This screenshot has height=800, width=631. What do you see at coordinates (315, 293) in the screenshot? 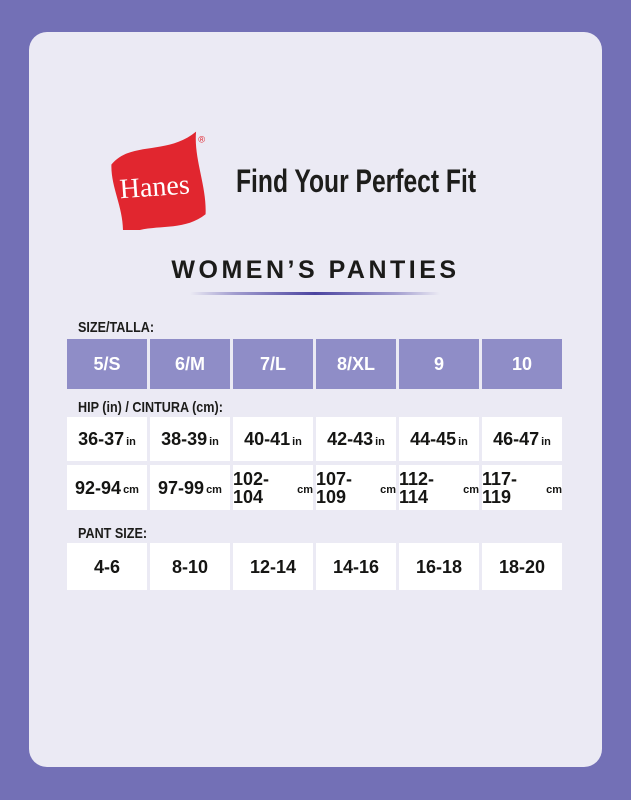
I see `title-divider` at bounding box center [315, 293].